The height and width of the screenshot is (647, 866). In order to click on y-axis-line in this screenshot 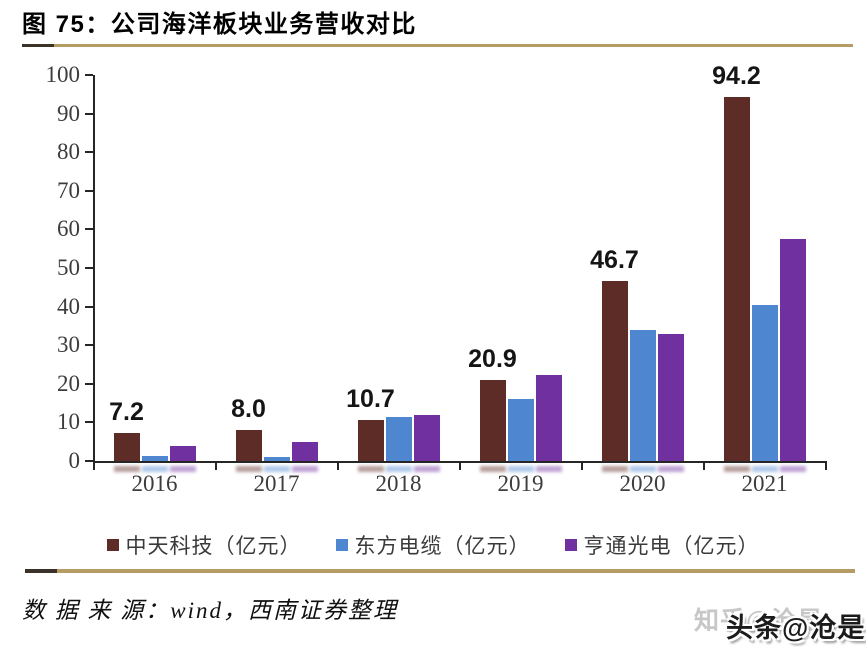, I will do `click(94, 269)`.